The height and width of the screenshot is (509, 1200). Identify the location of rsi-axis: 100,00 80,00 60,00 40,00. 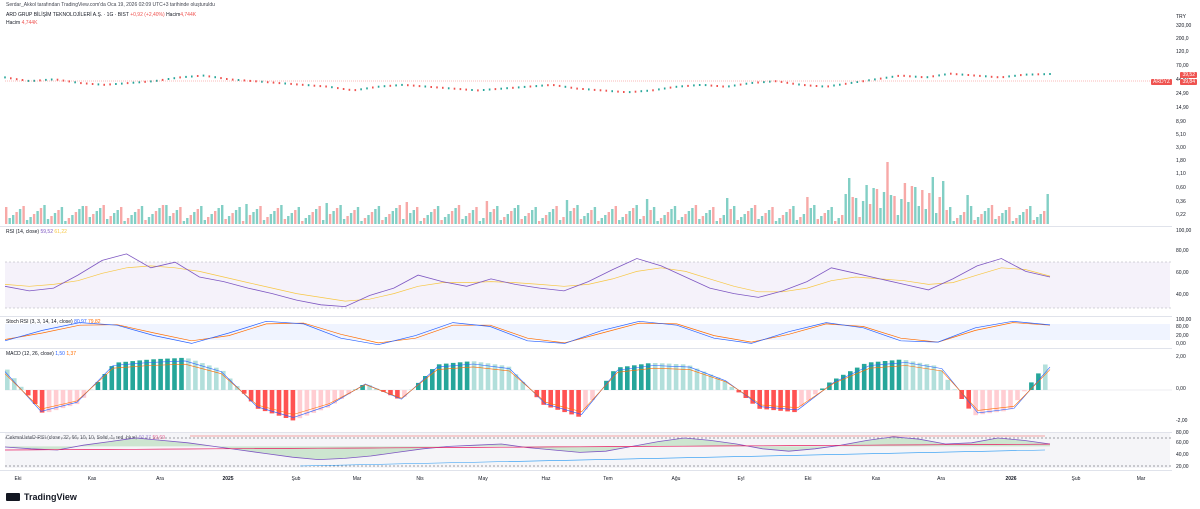
(1186, 271).